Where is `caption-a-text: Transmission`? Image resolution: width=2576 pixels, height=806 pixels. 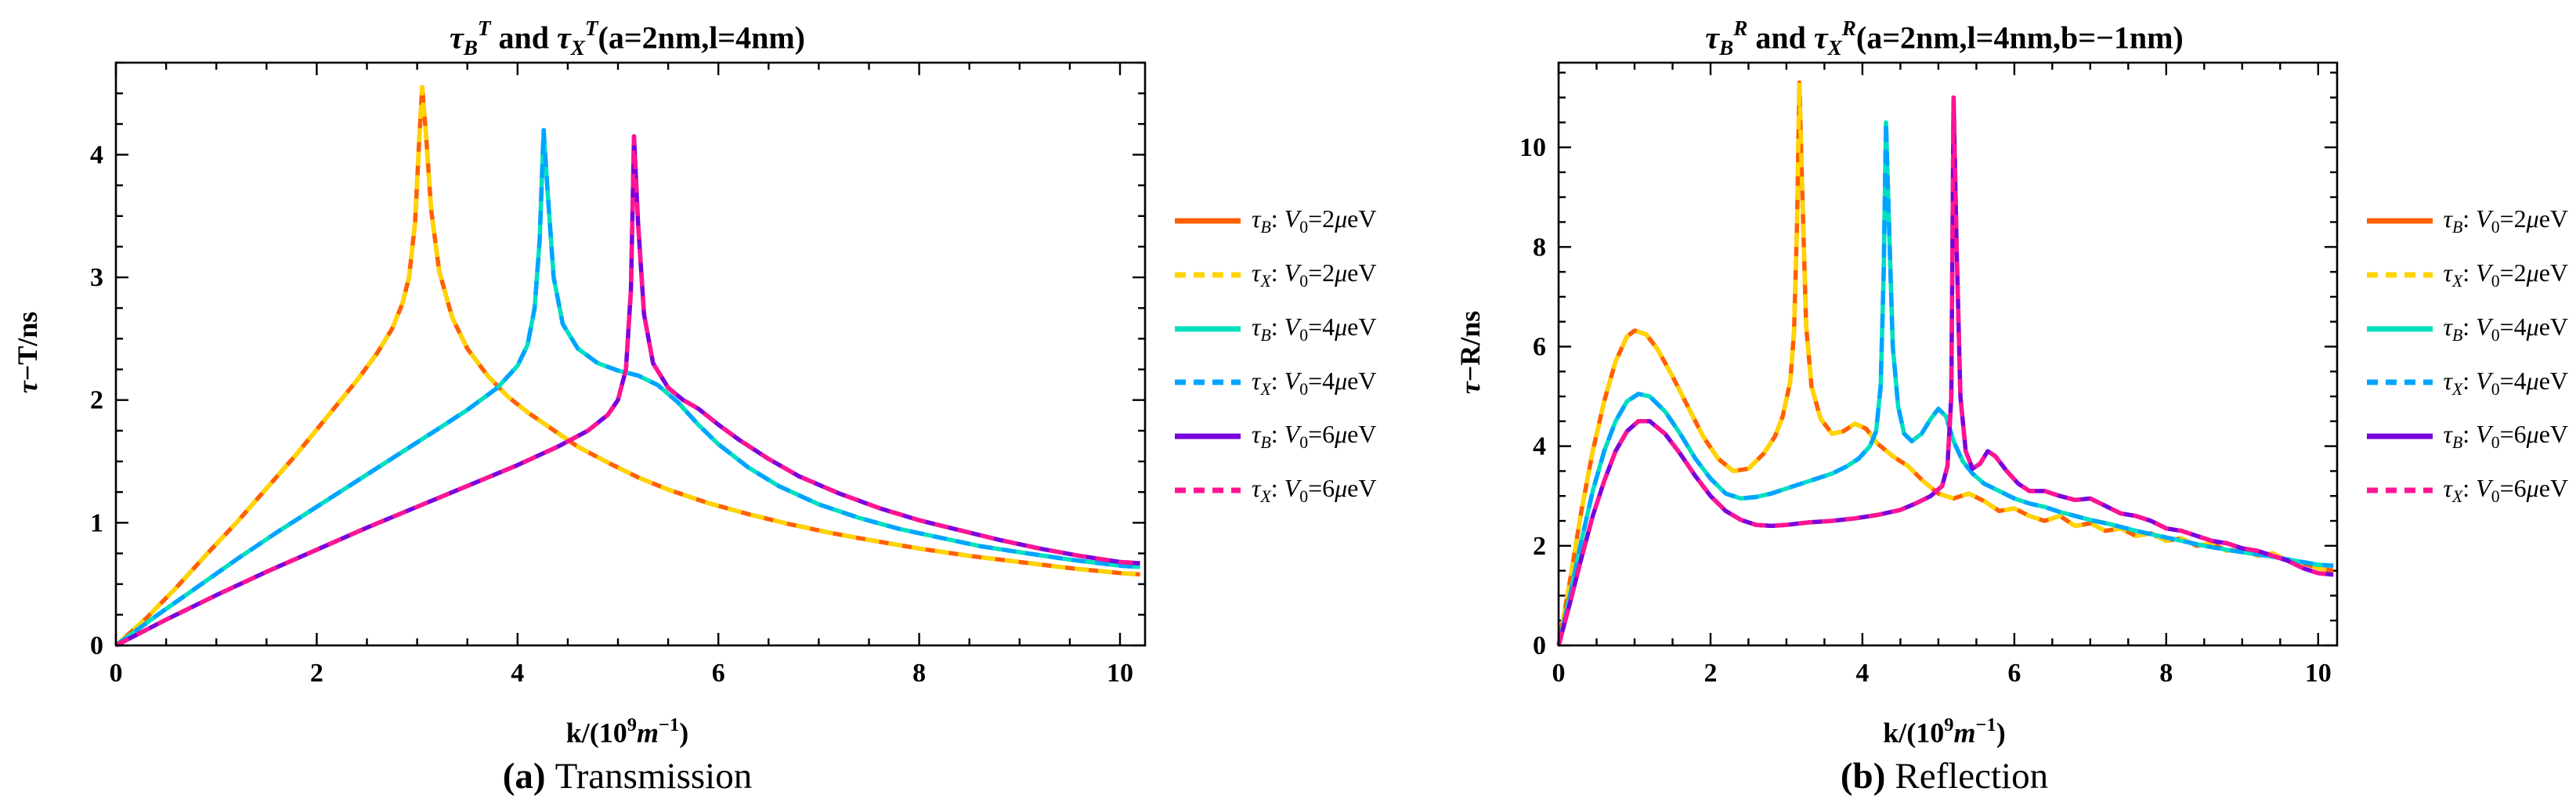 caption-a-text: Transmission is located at coordinates (654, 776).